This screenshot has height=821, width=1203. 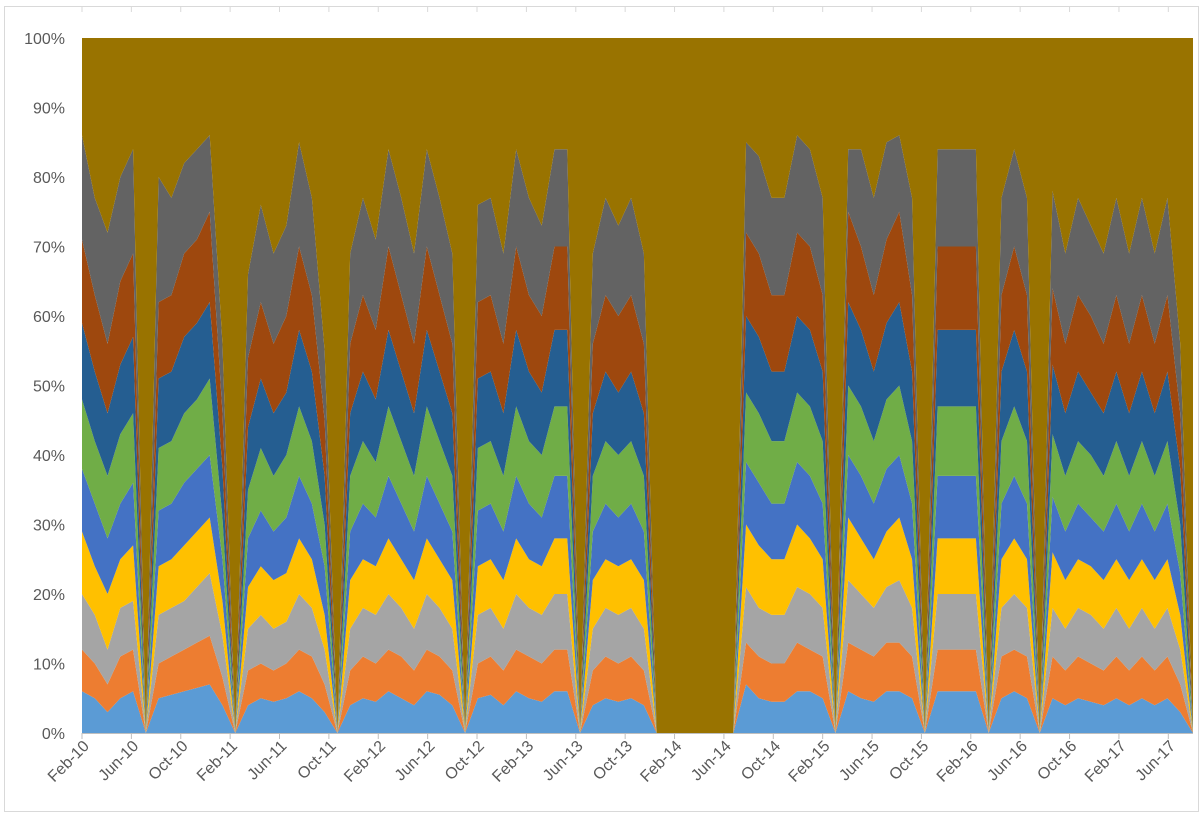 I want to click on y-tick-label: 100%, so click(x=44, y=39).